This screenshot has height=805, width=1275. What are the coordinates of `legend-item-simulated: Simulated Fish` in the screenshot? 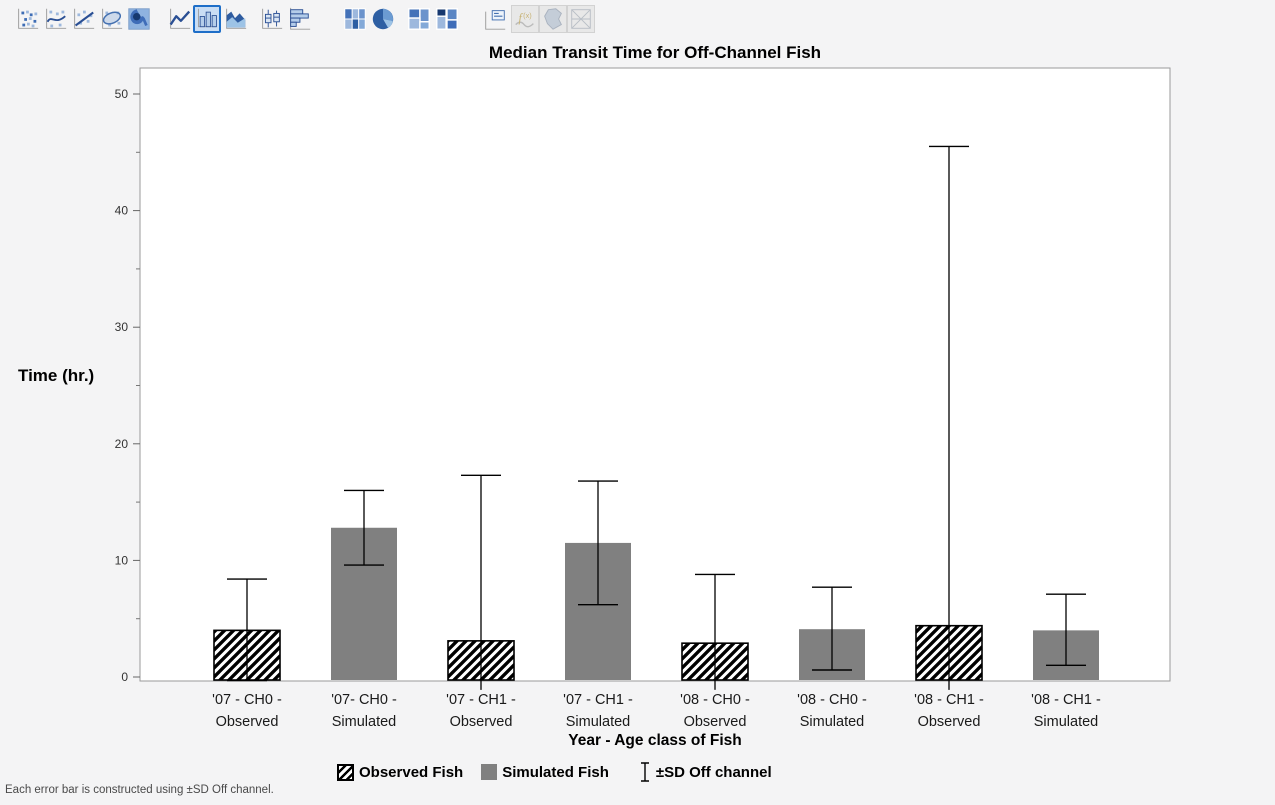 It's located at (545, 772).